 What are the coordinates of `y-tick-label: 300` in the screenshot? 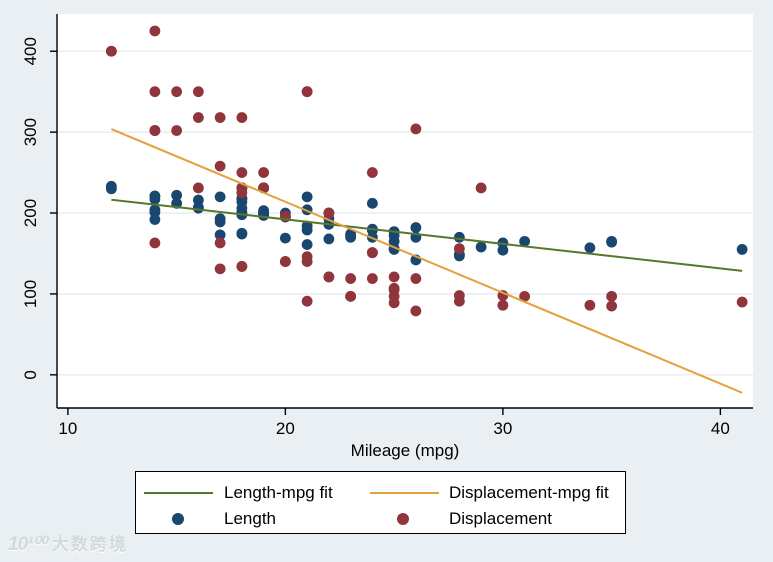 It's located at (30, 132).